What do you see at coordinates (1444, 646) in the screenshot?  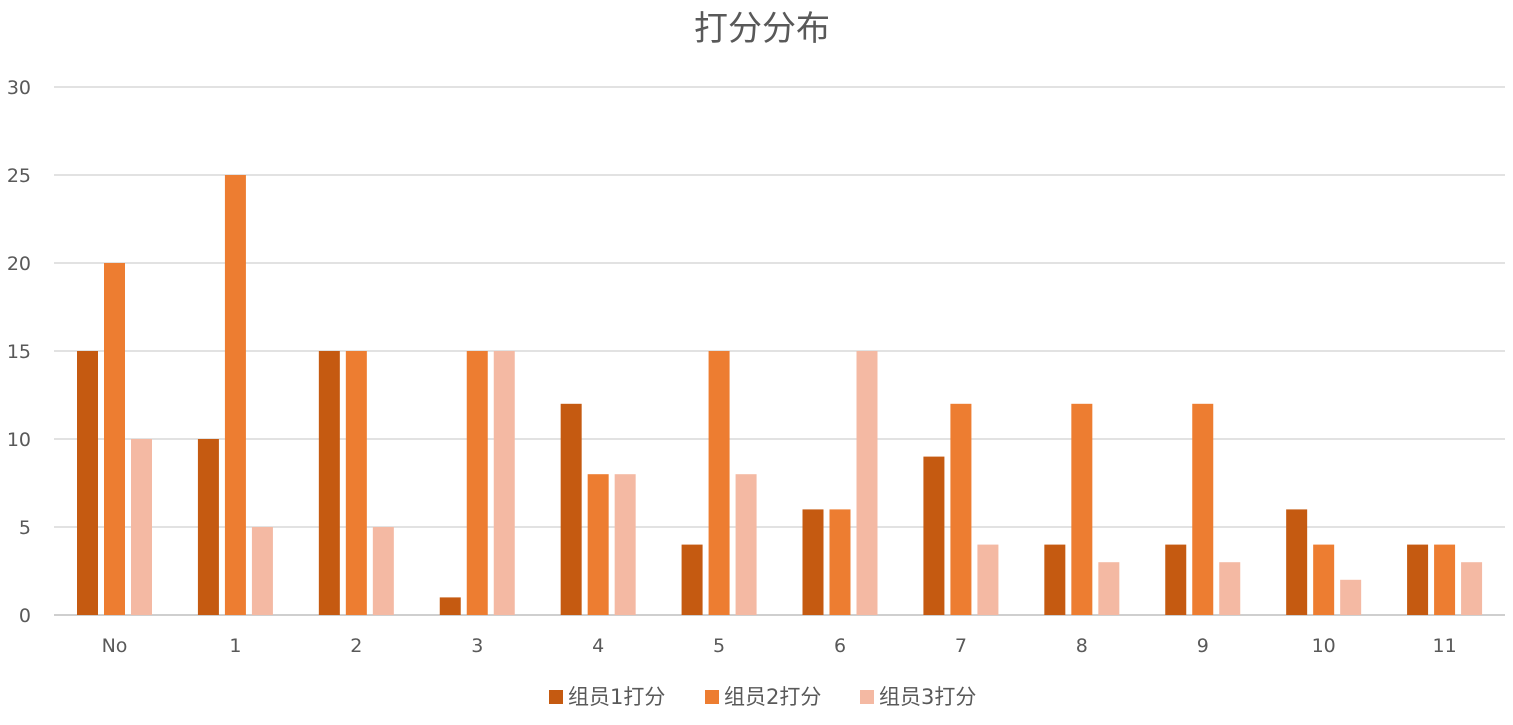 I see `x-tick-label: 11` at bounding box center [1444, 646].